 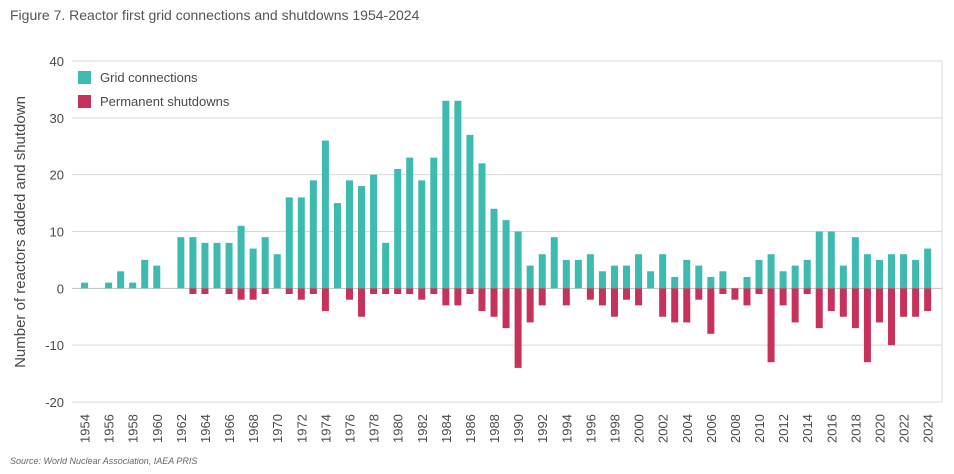 What do you see at coordinates (904, 428) in the screenshot?
I see `x-tick-label: 2022` at bounding box center [904, 428].